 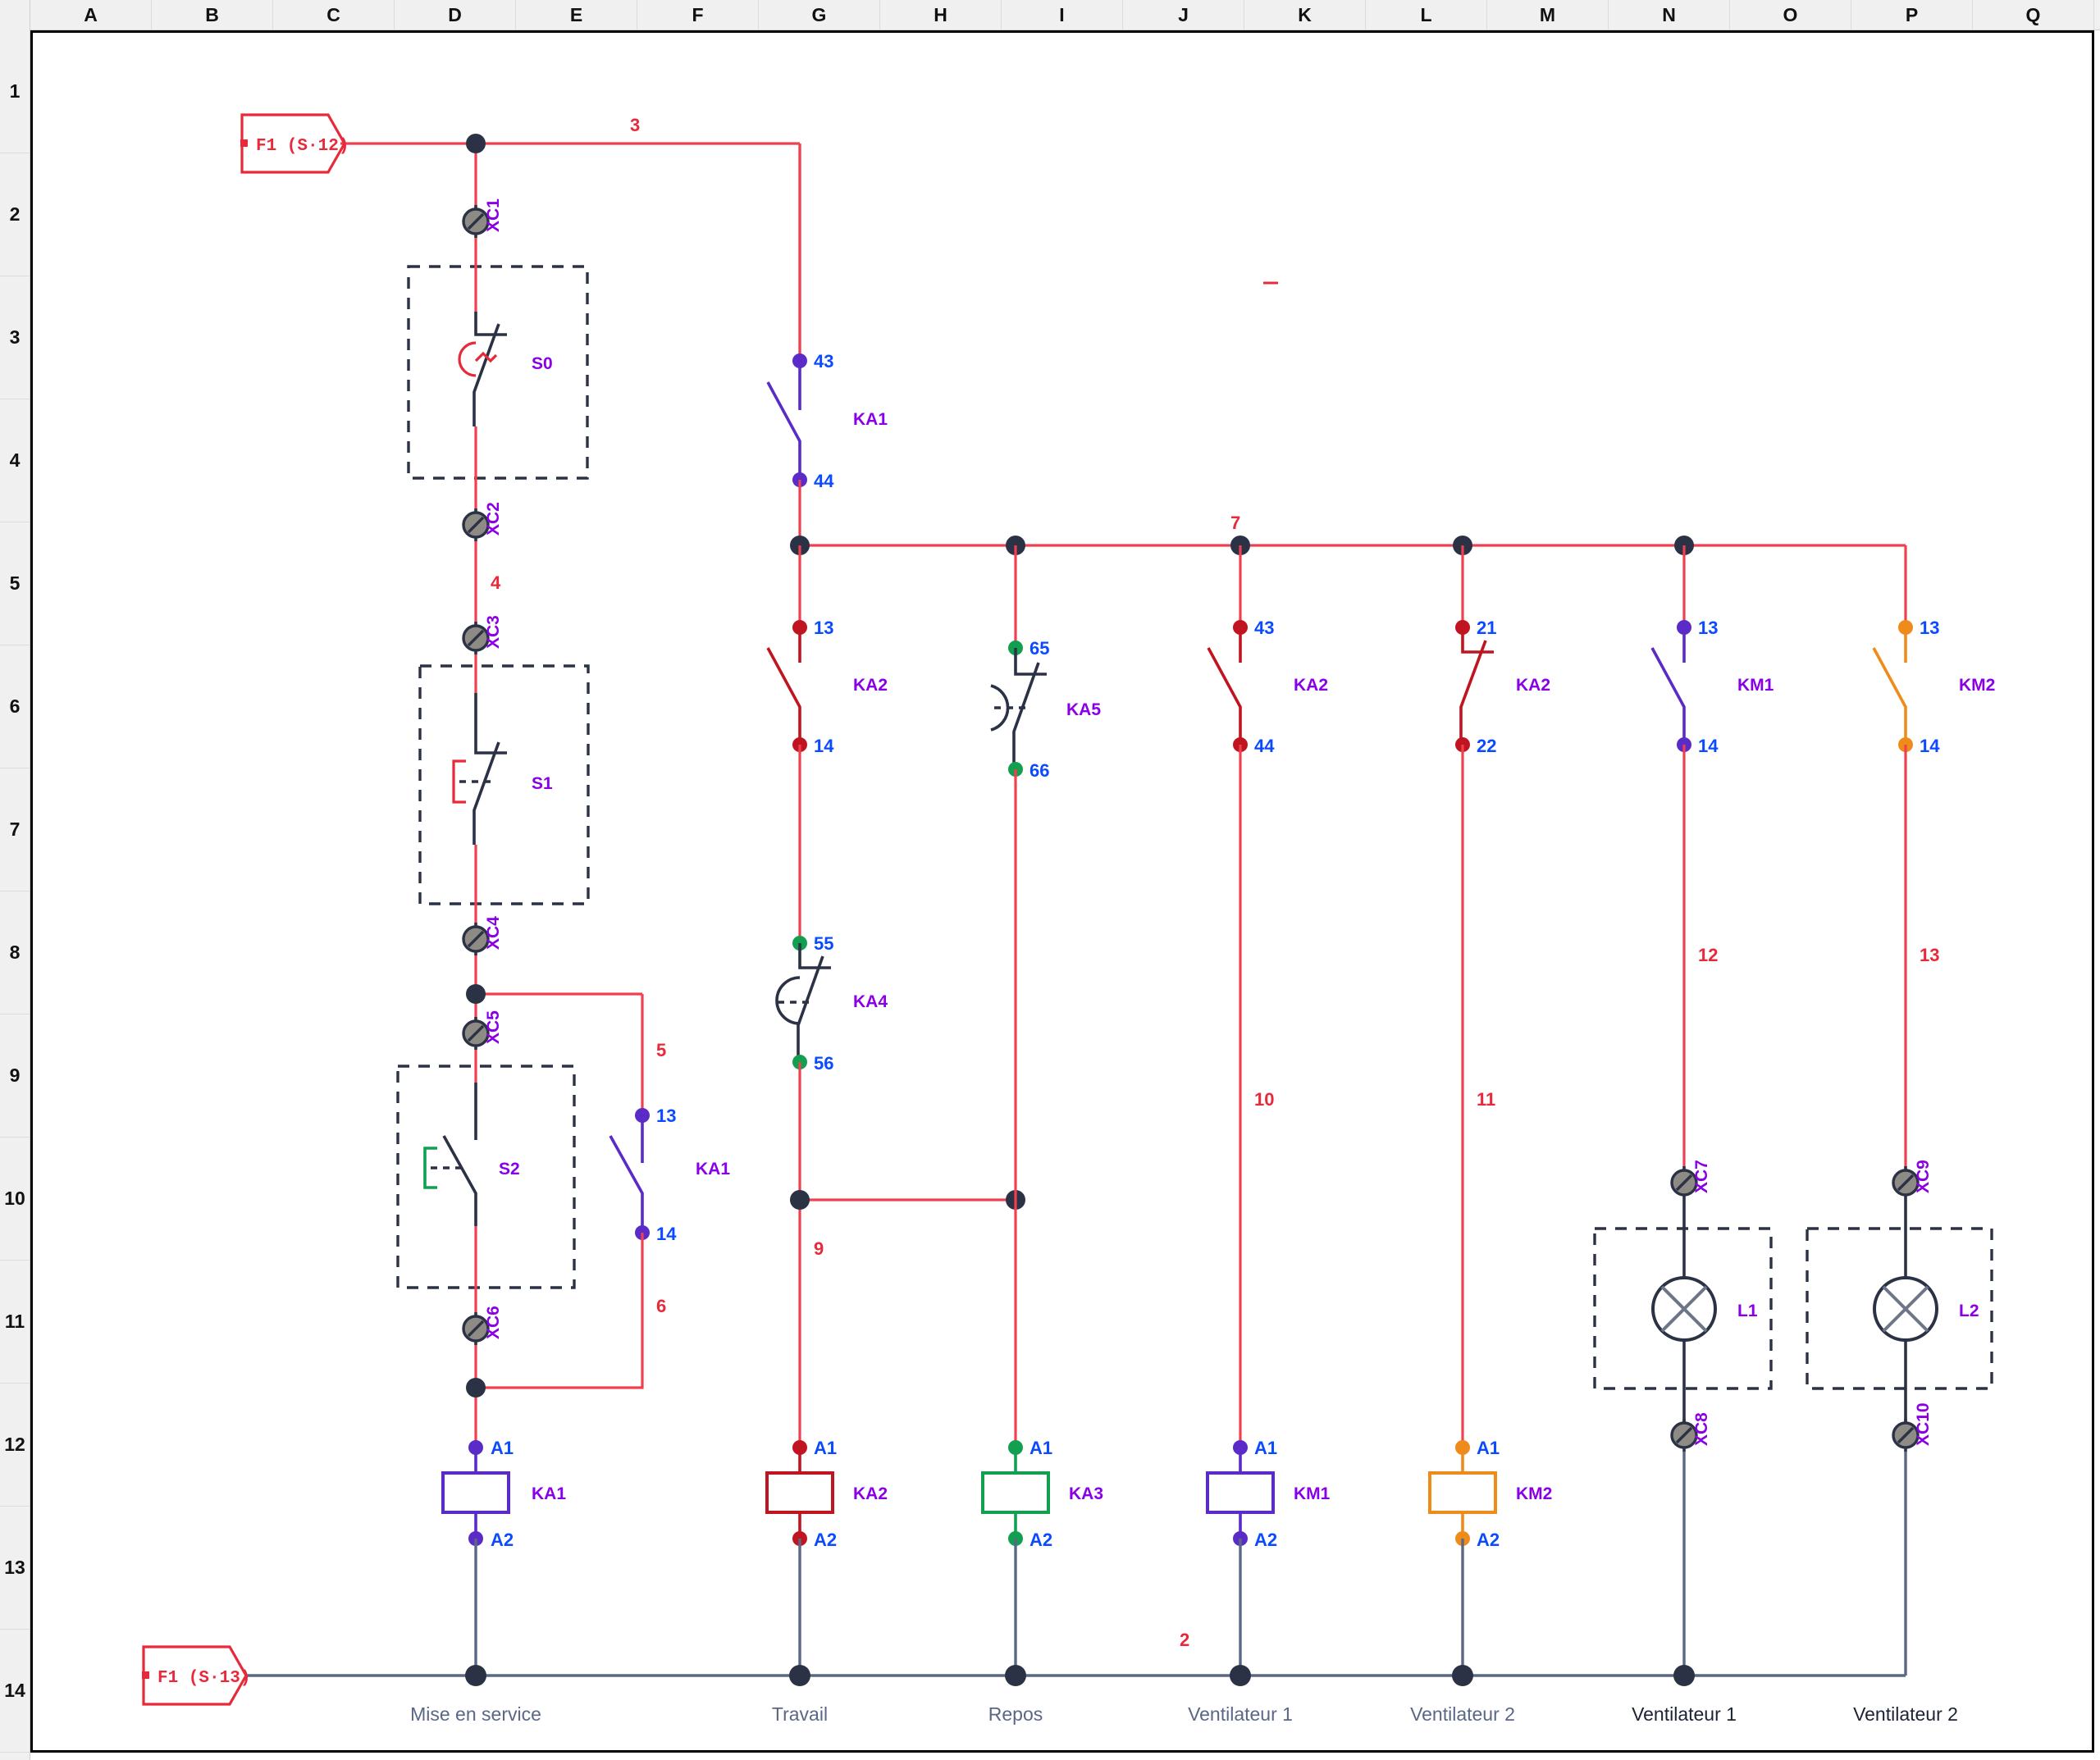 I want to click on row-header-12: 12, so click(x=15, y=1445).